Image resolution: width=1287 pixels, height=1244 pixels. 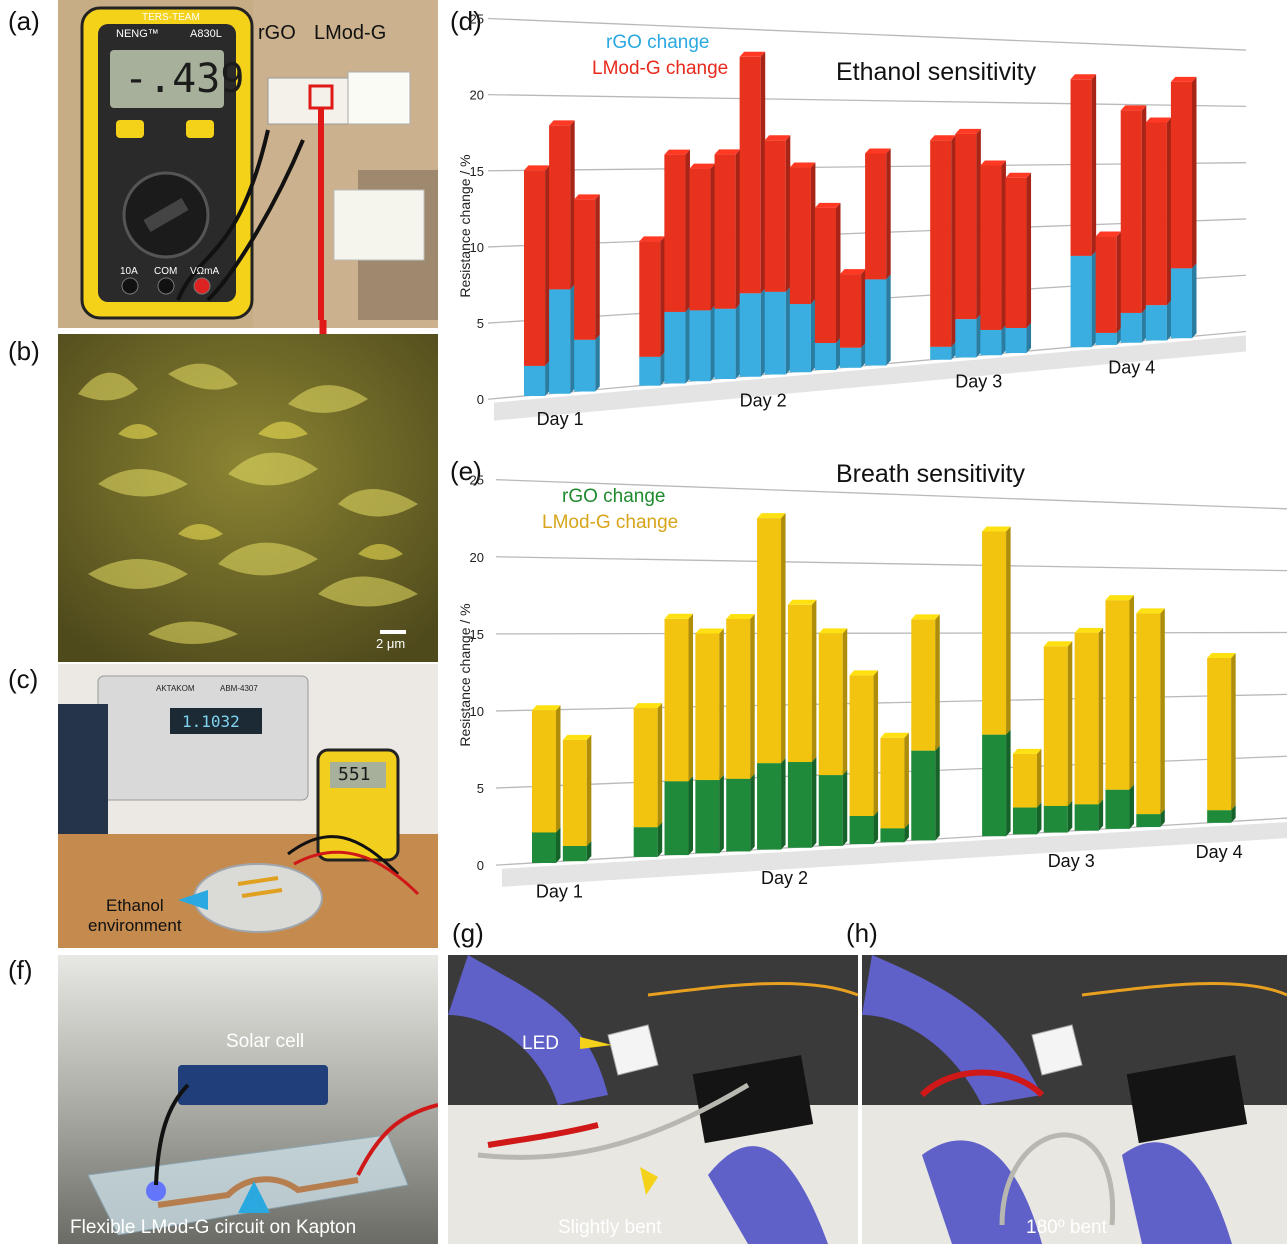 I want to click on handheld-meter-display: 551, so click(x=354, y=774).